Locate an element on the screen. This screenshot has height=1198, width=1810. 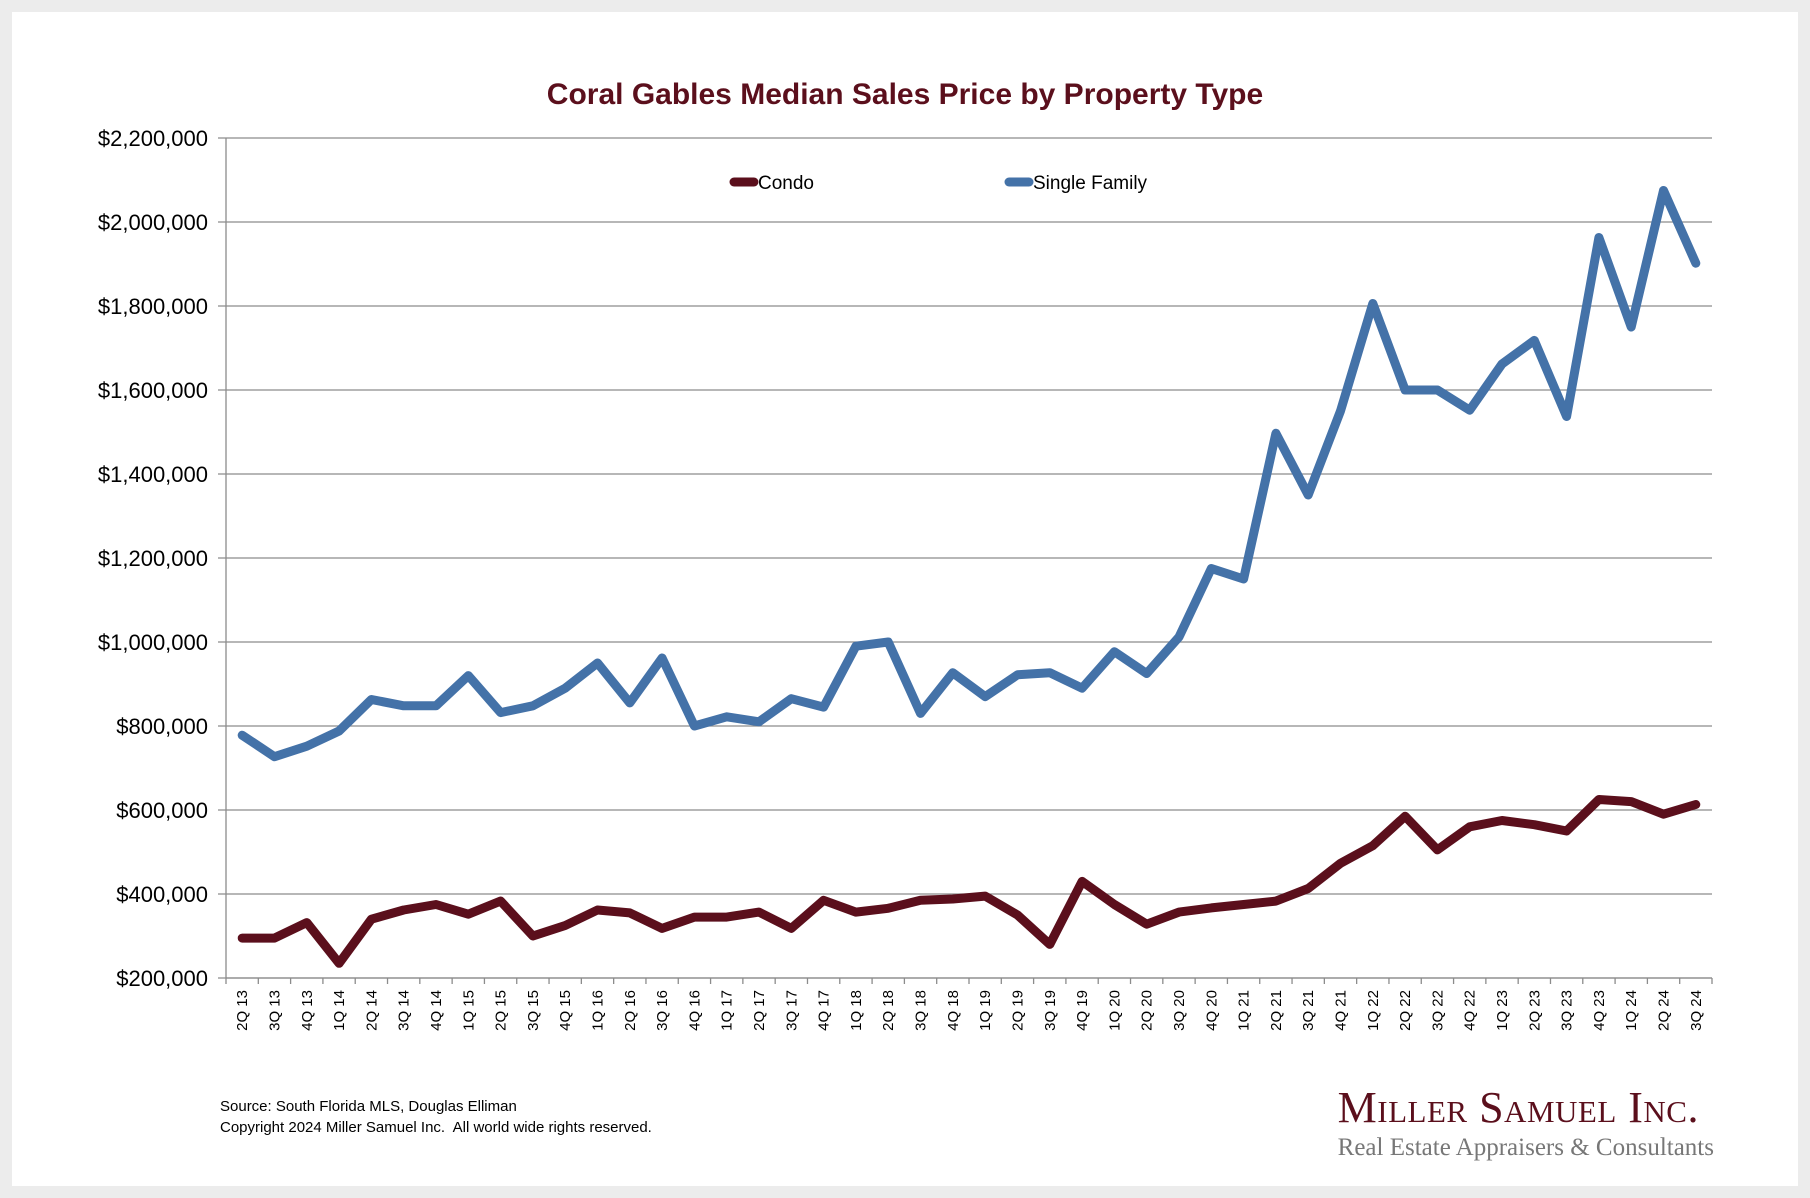
logo-name: Miller Samuel Inc. is located at coordinates (1518, 1107).